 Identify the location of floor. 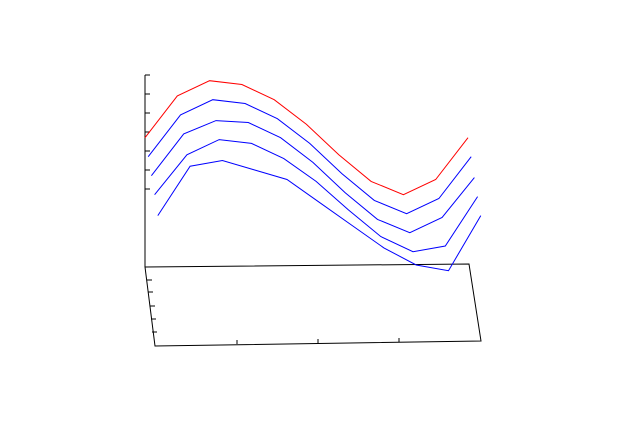
(313, 305).